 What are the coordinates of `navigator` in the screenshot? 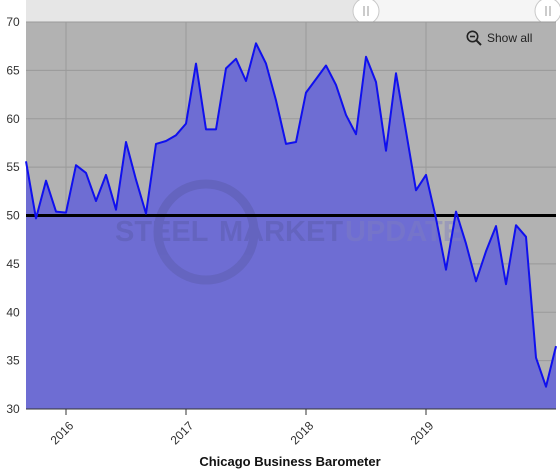 It's located at (293, 12).